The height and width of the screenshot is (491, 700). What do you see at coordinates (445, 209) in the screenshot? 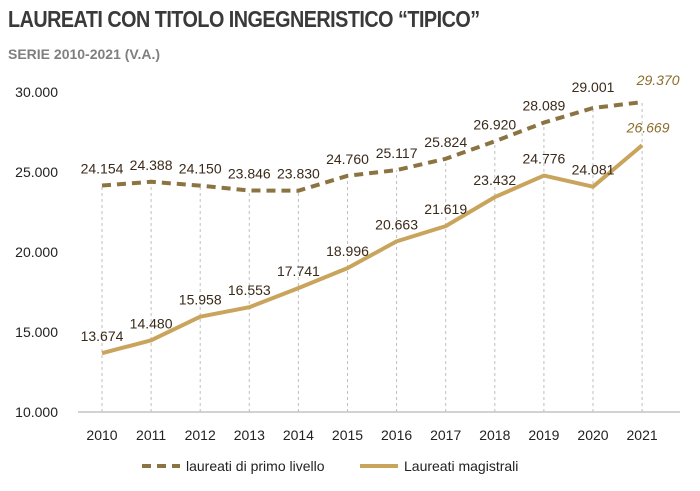
I see `data-label-magistrali: 21.619` at bounding box center [445, 209].